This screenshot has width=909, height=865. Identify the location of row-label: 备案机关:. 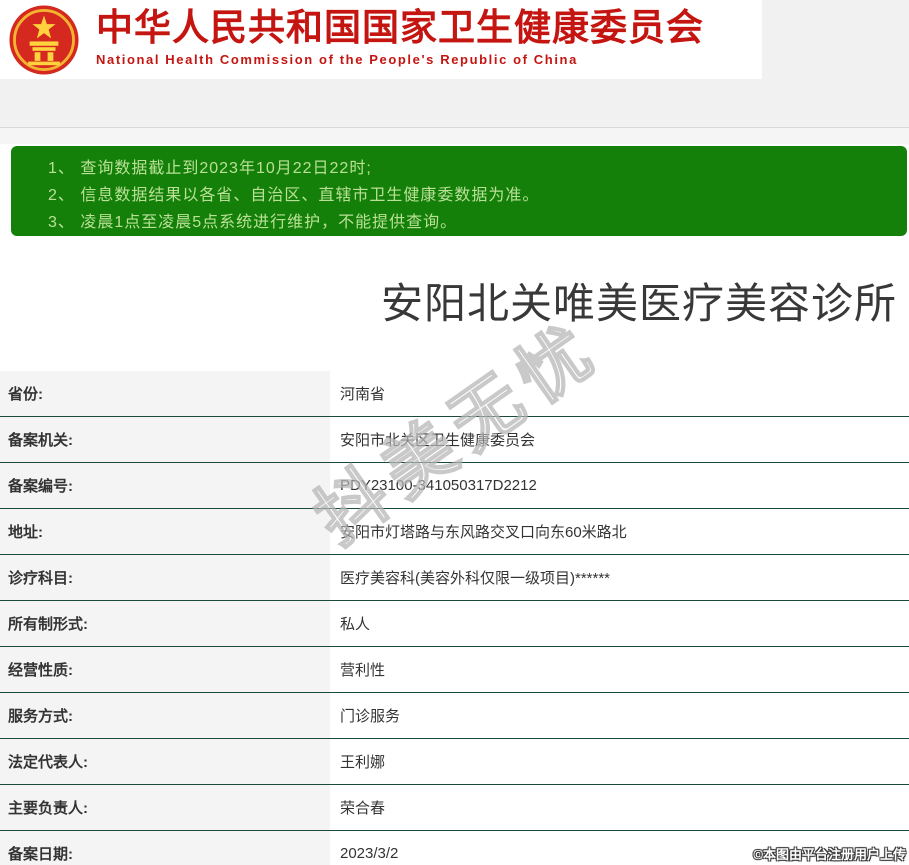
(165, 439).